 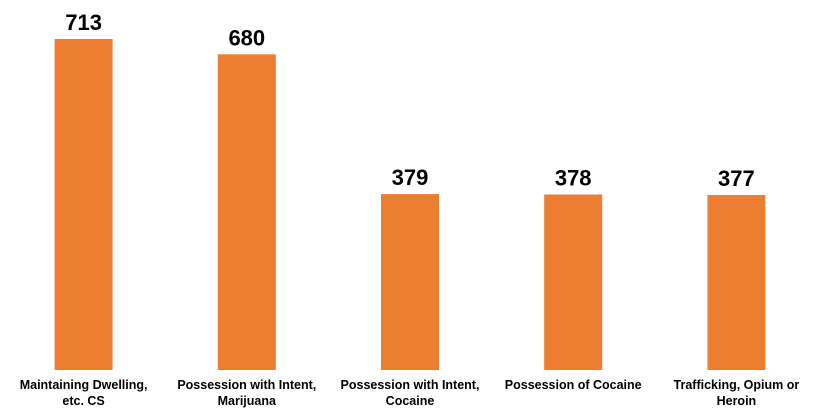 I want to click on category-label-1-line-2: etc. CS, so click(x=83, y=401).